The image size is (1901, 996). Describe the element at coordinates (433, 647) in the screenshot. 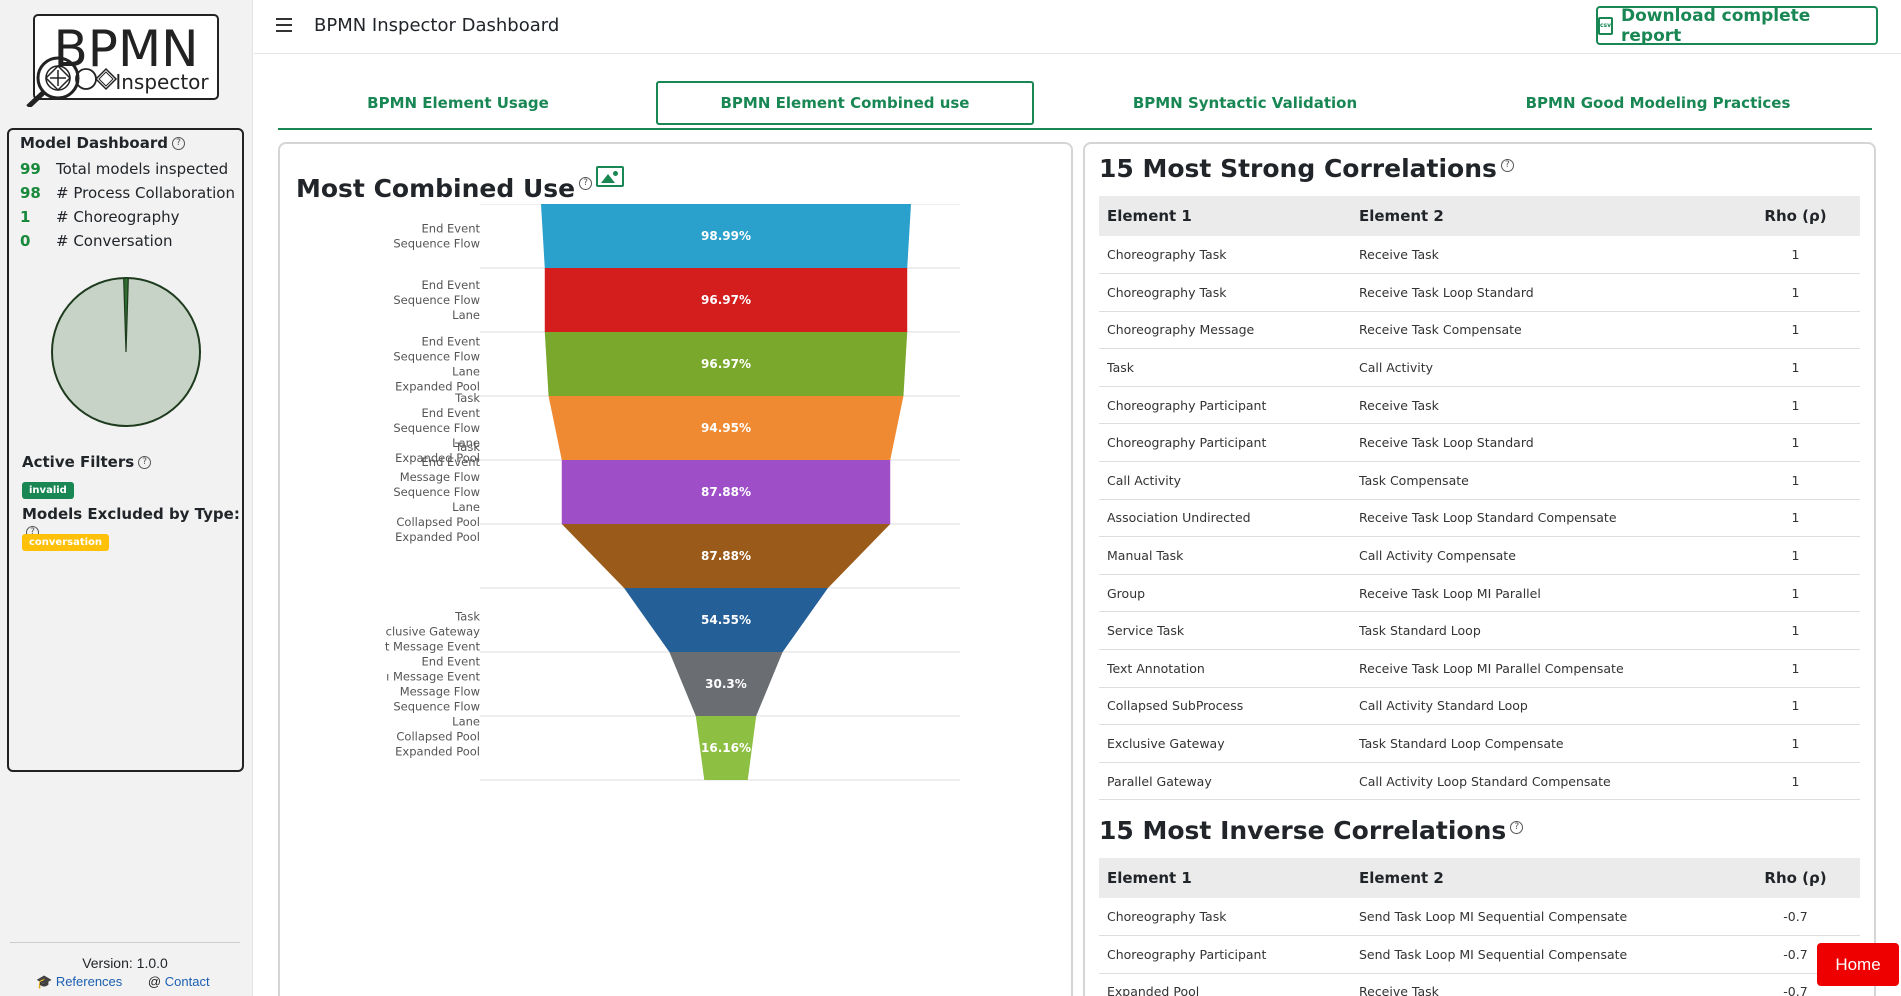

I see `funnel-element-label: t Message Event` at that location.